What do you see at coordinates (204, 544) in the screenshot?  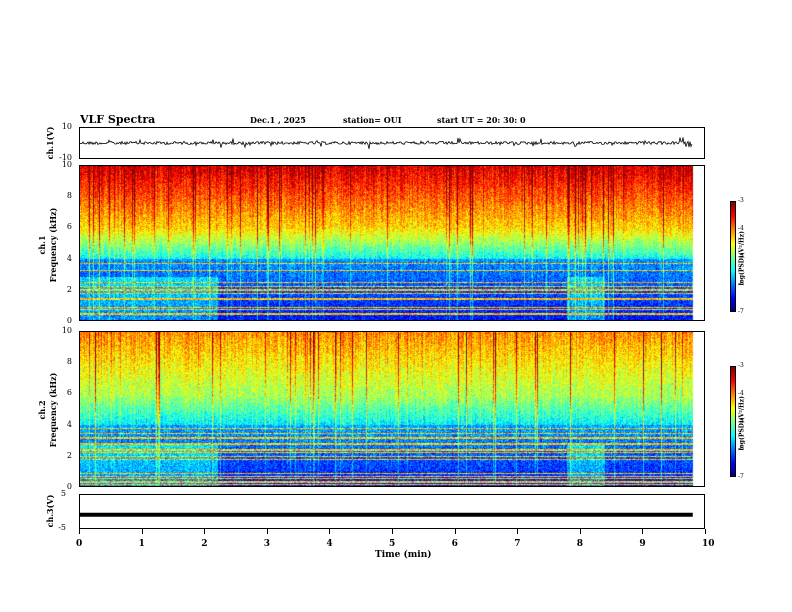 I see `x-tick-label: 2` at bounding box center [204, 544].